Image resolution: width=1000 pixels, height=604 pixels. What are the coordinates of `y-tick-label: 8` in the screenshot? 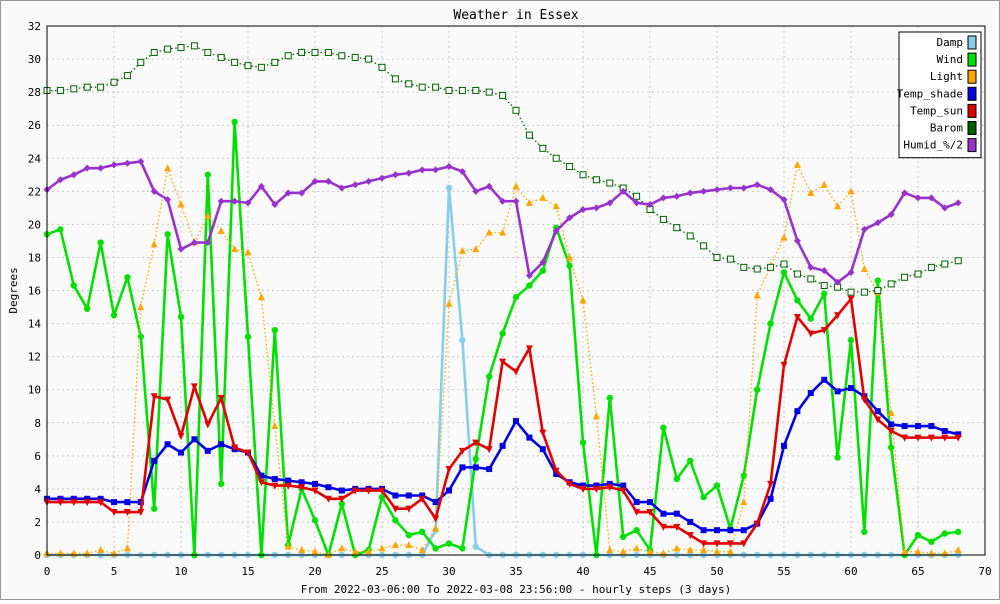 It's located at (37, 423).